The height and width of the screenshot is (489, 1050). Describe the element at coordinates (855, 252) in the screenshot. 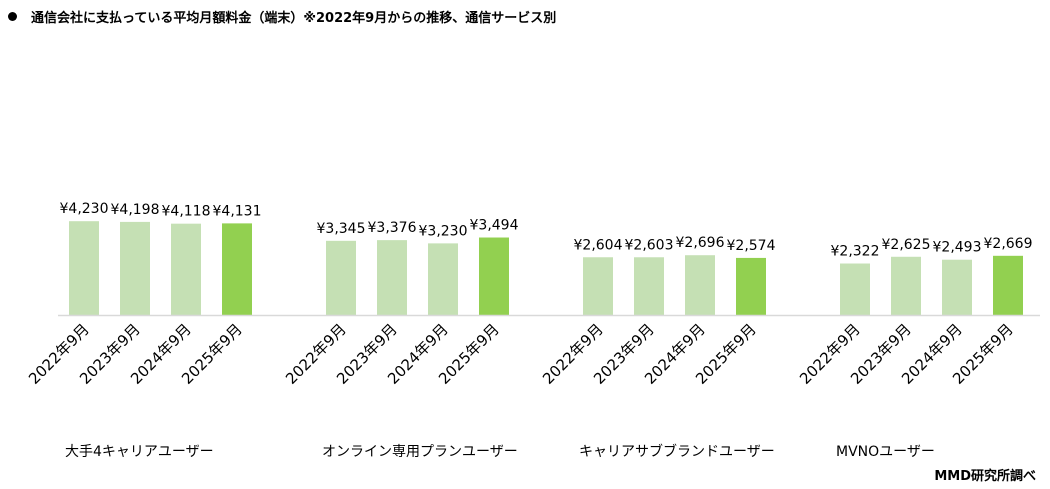

I see `data-label: ¥2,322` at that location.